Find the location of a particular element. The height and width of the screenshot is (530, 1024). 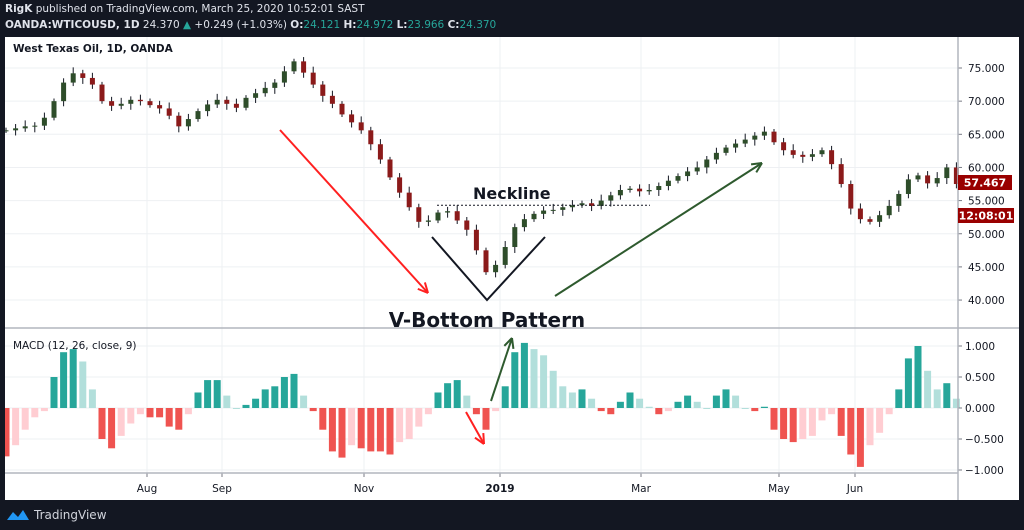

macd-up-arrow is located at coordinates (501, 369).